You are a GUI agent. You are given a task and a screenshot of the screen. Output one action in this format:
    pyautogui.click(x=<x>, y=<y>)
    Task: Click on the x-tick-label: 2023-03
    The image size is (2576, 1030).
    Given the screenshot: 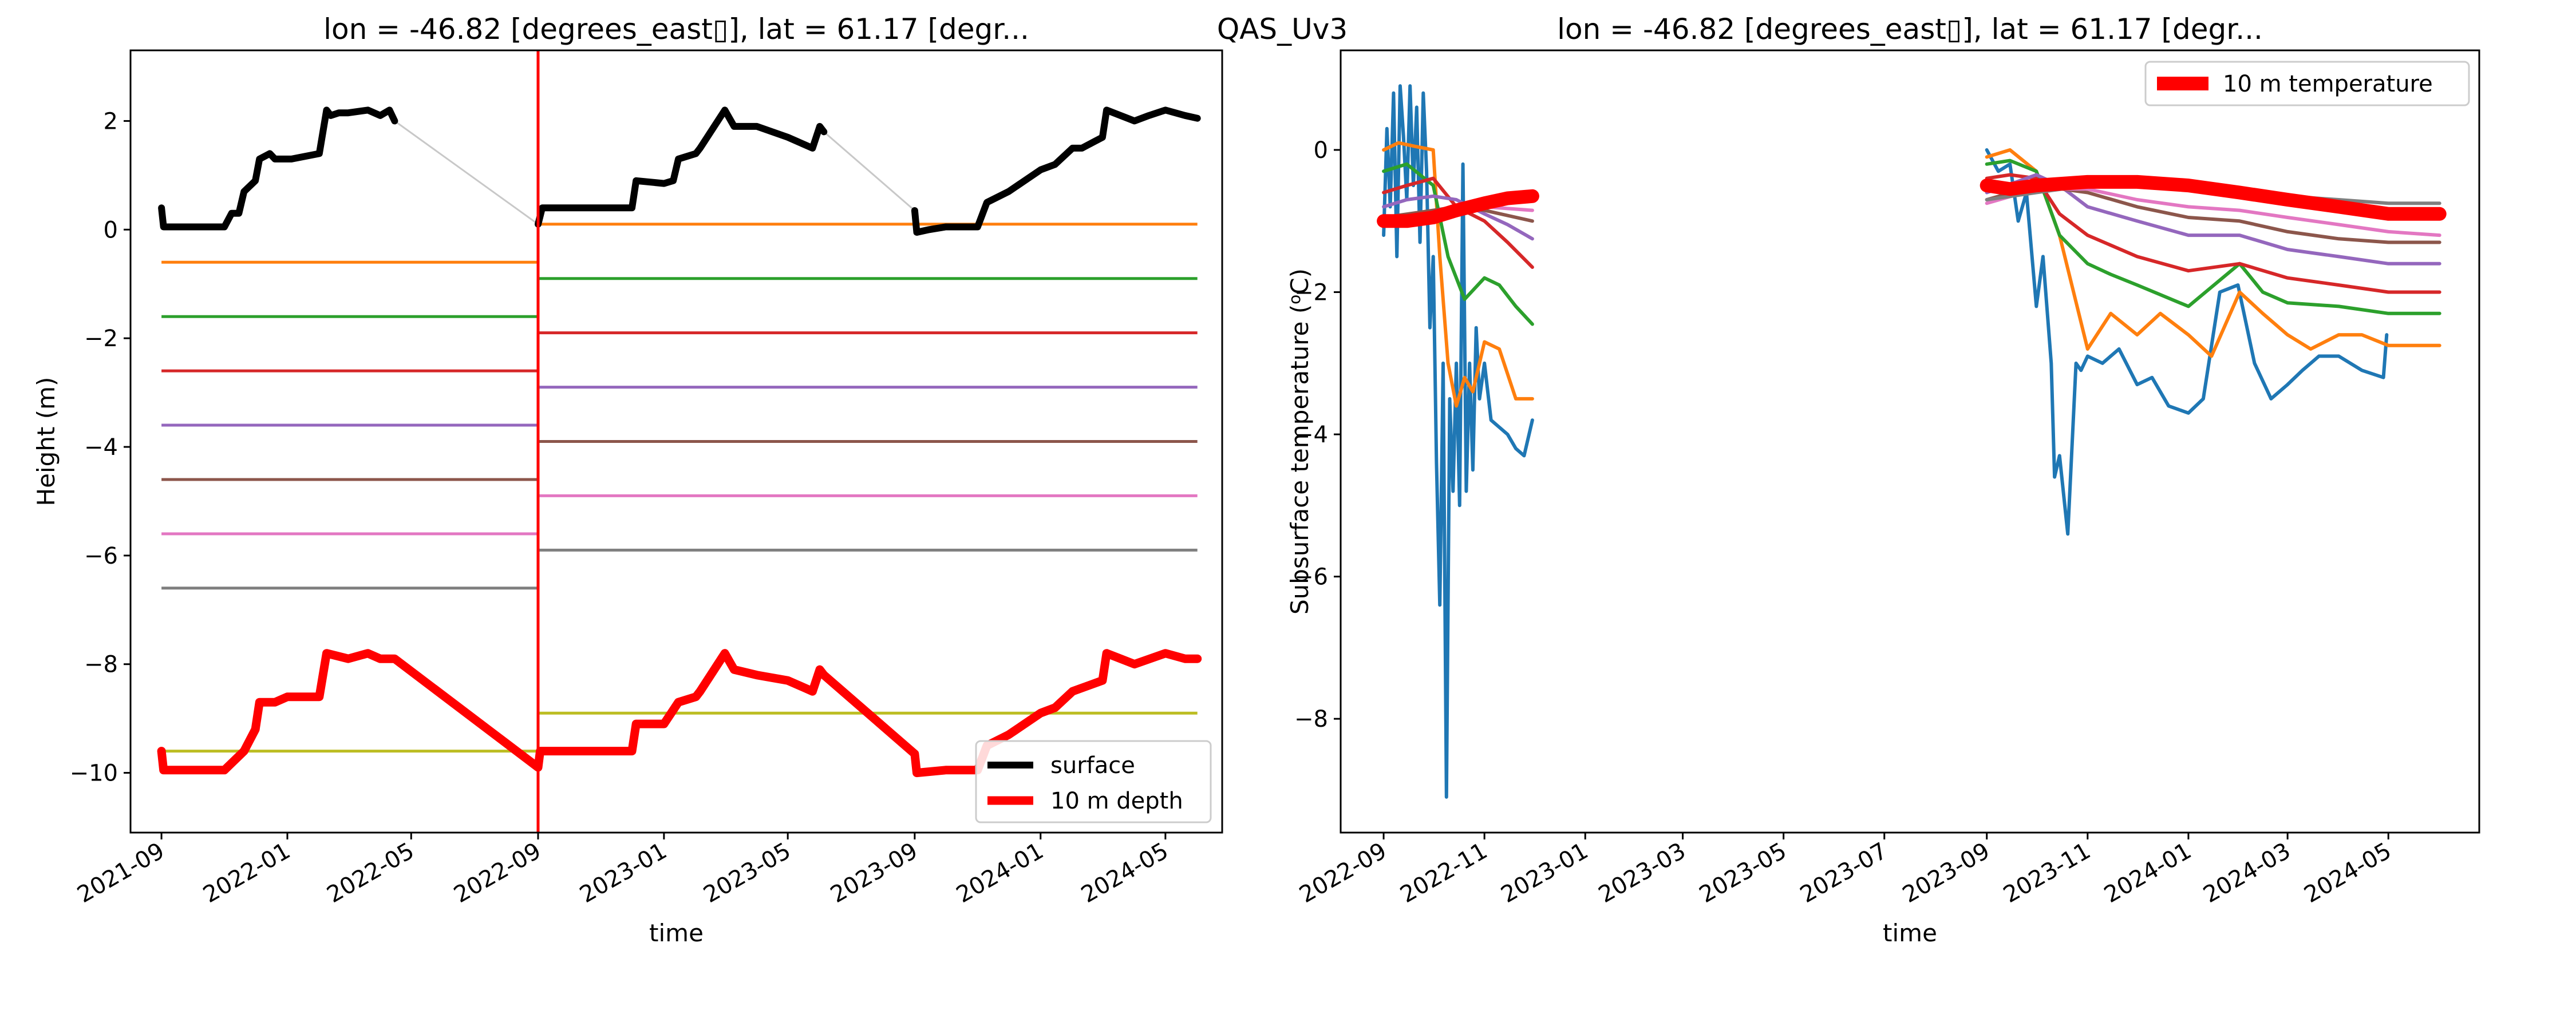 What is the action you would take?
    pyautogui.click(x=1642, y=873)
    